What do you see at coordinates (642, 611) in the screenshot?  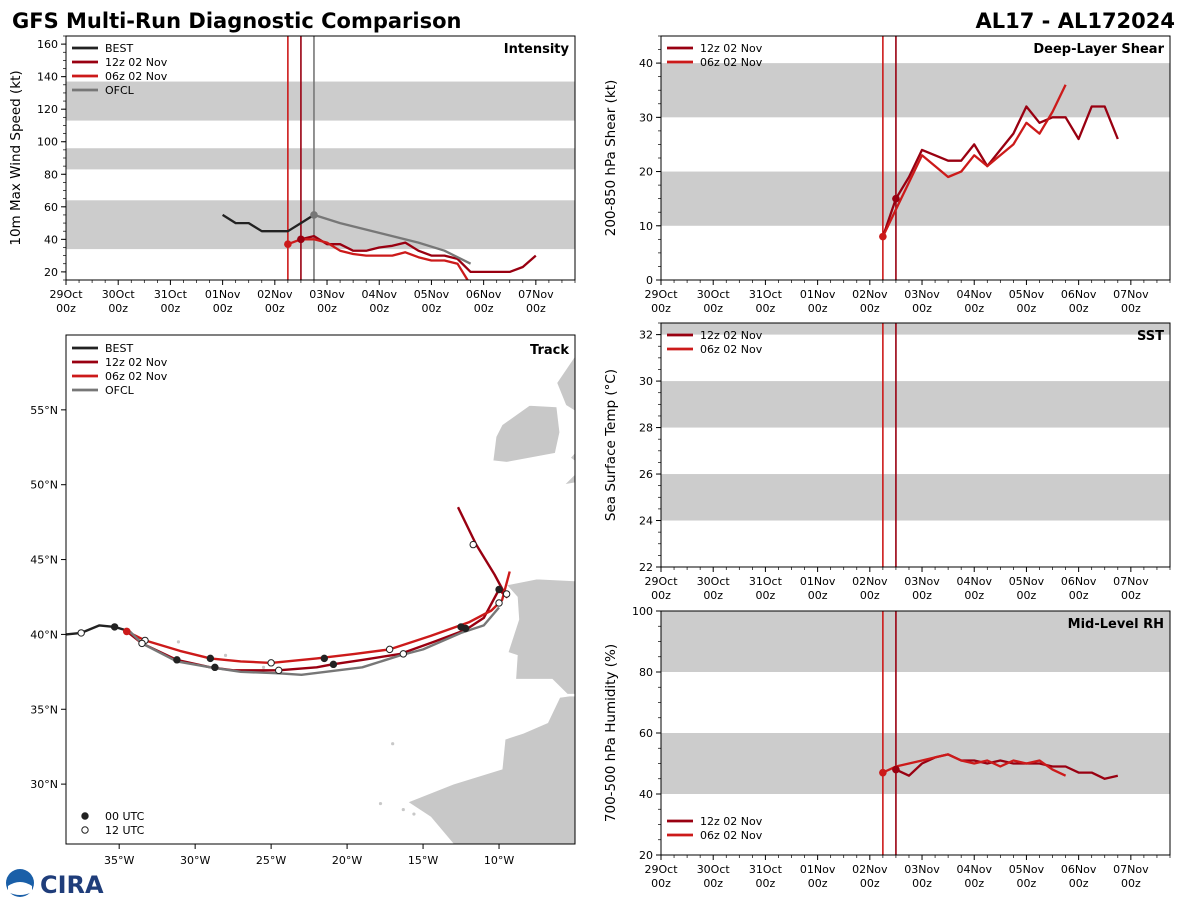 I see `rh-ytick-label: 100` at bounding box center [642, 611].